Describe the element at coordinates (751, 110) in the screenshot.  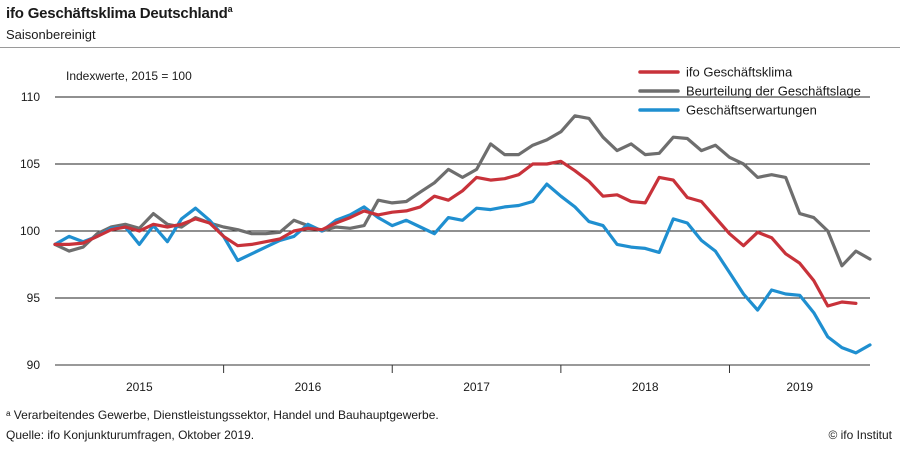
I see `legend-label-2: Geschäftserwartungen` at that location.